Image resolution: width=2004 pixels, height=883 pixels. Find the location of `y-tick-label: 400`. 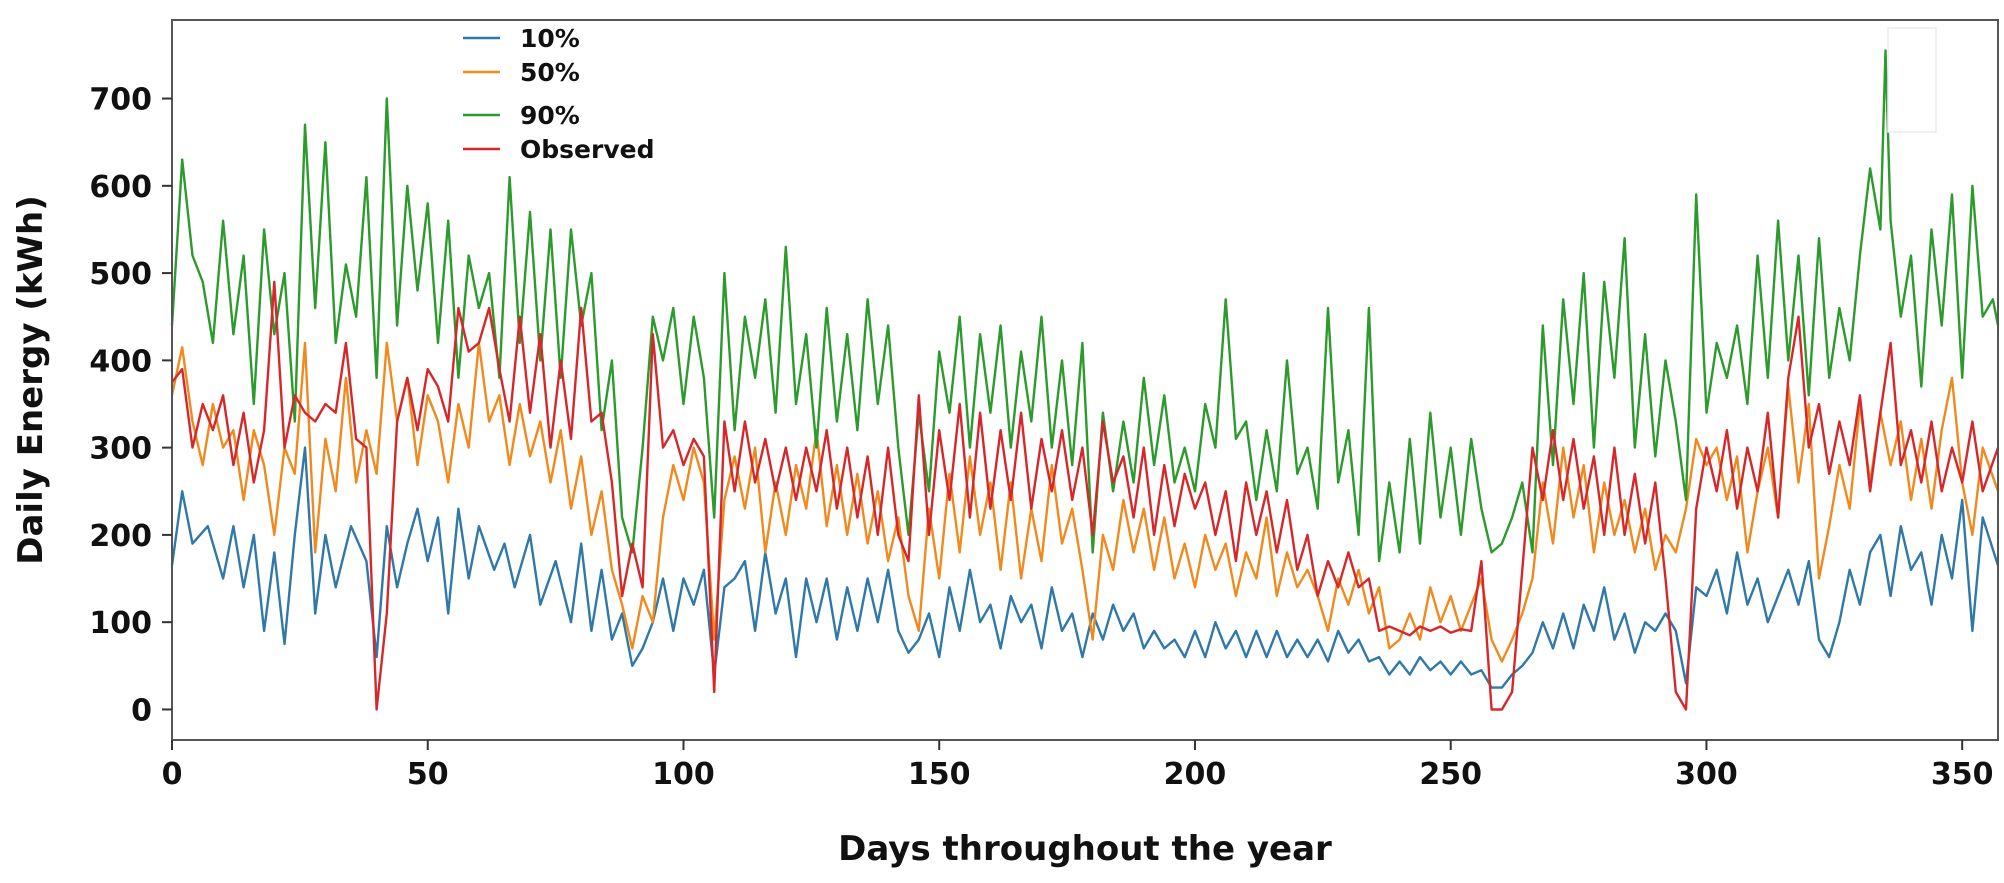

y-tick-label: 400 is located at coordinates (120, 361).